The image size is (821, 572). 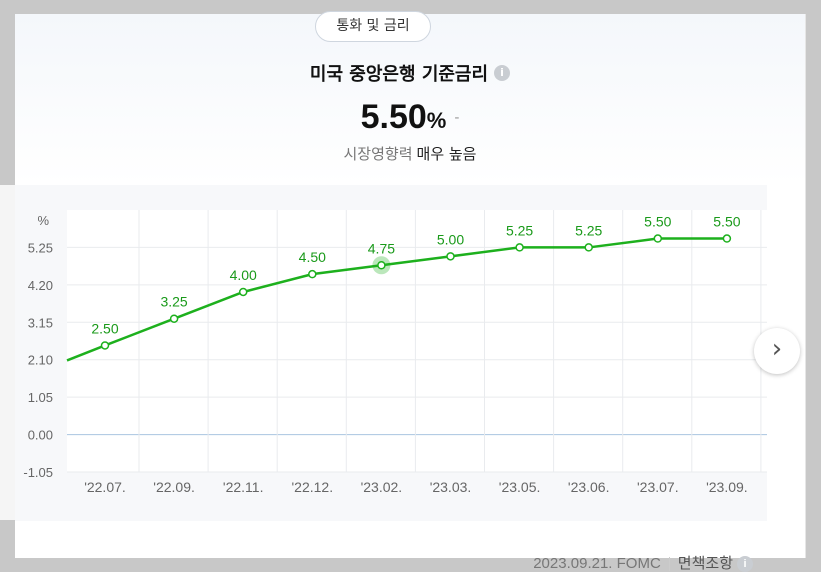 I want to click on y-tick-label: -1.05, so click(x=38, y=472).